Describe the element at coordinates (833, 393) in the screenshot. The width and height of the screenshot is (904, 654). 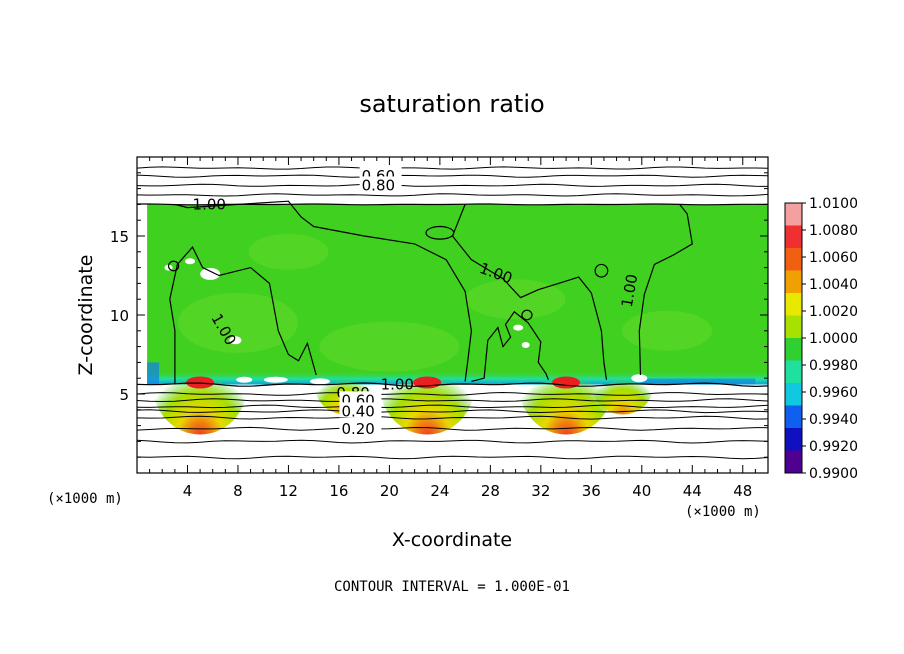
I see `colorbar-tick-label: 0.9960` at that location.